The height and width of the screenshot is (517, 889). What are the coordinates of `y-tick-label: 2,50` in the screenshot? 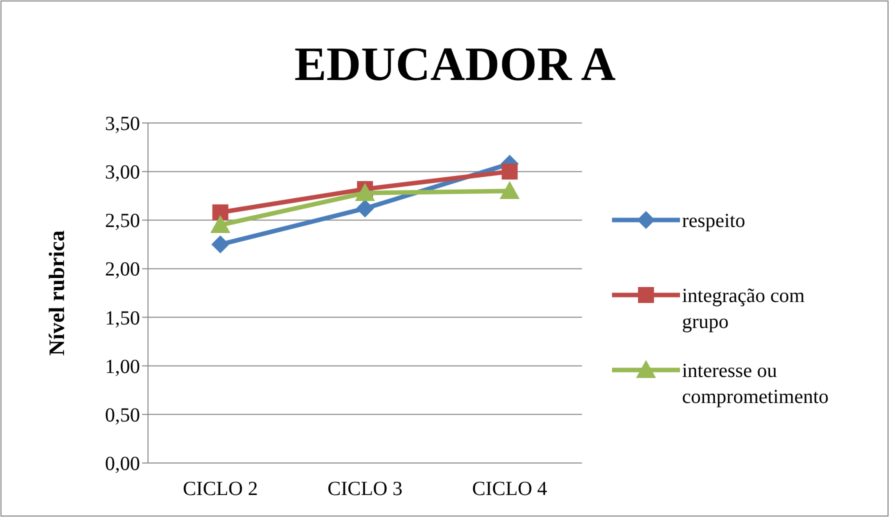 It's located at (122, 221).